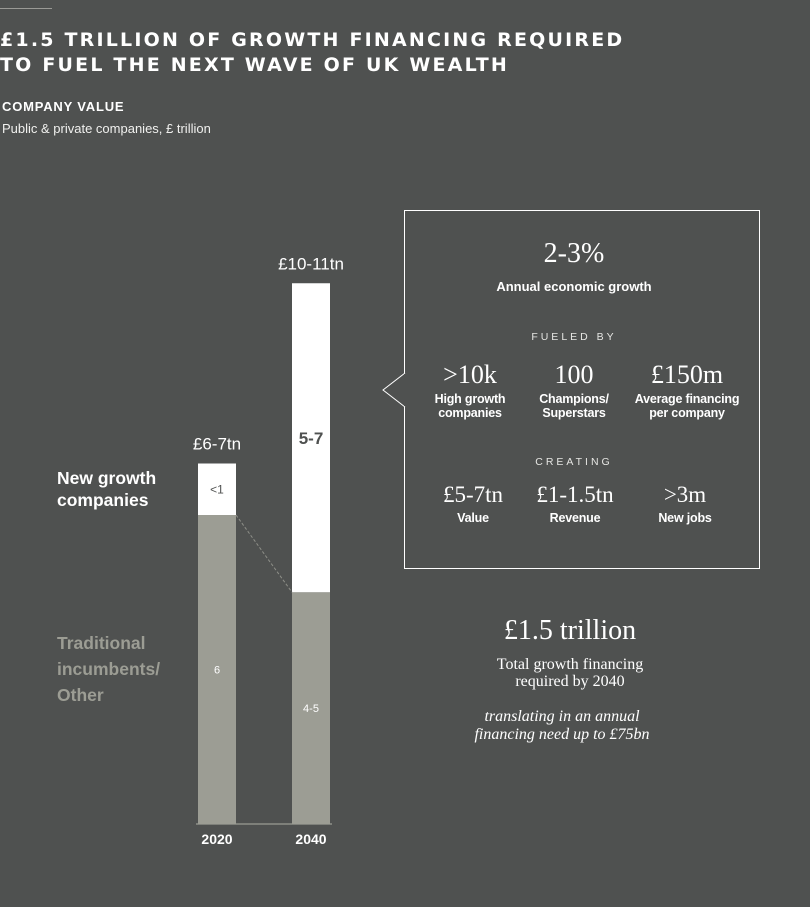 The height and width of the screenshot is (907, 810). I want to click on total-desc-line2: required by 2040, so click(570, 681).